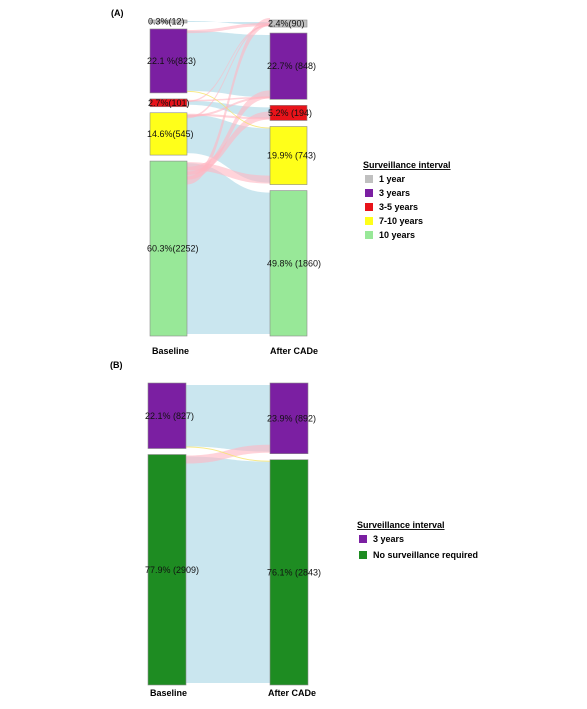  I want to click on node-baseline-3-5-years, so click(168, 103).